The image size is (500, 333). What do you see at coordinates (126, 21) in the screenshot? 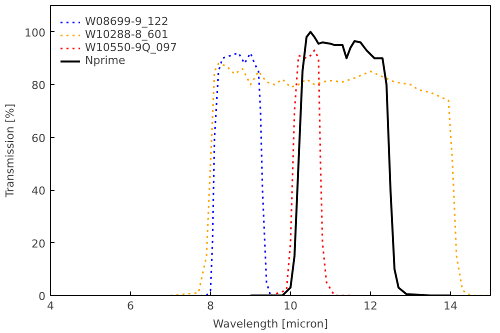
I see `legend-label: W08699-9_122` at bounding box center [126, 21].